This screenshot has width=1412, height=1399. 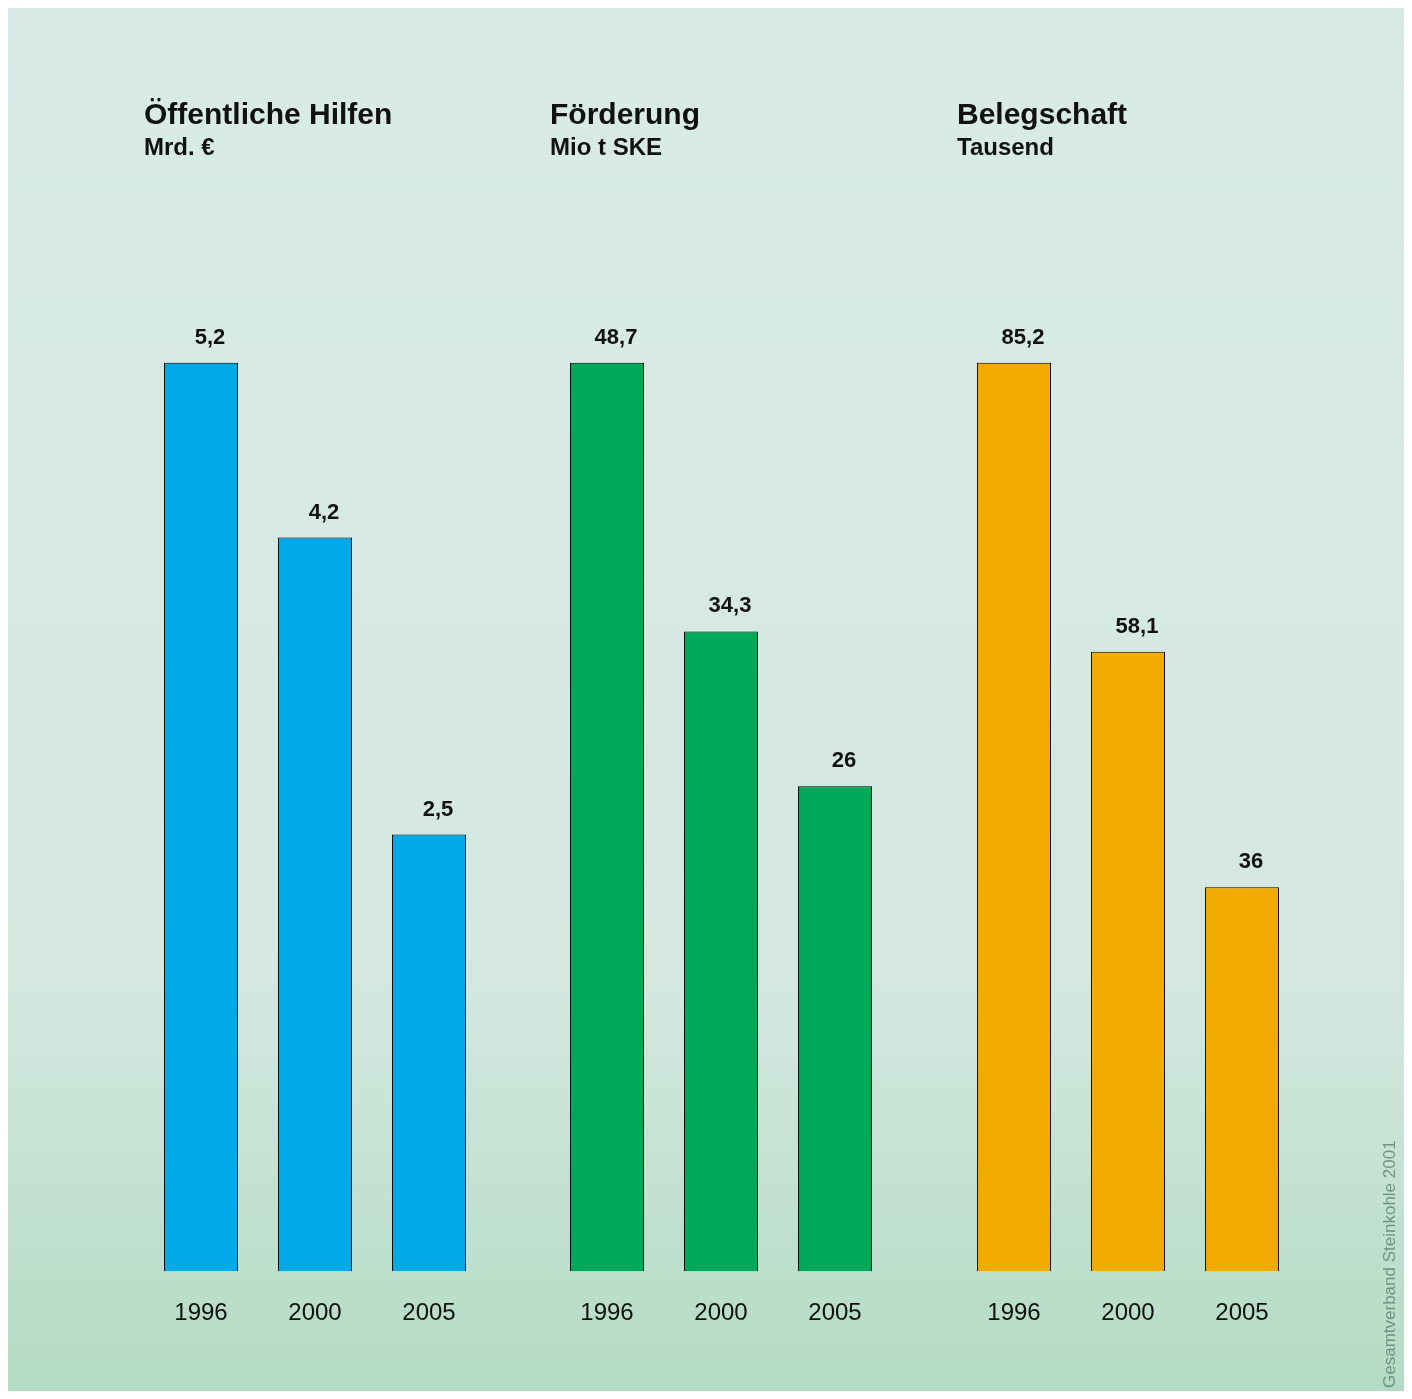 I want to click on chart-subtitle: Mrd. €, so click(x=179, y=147).